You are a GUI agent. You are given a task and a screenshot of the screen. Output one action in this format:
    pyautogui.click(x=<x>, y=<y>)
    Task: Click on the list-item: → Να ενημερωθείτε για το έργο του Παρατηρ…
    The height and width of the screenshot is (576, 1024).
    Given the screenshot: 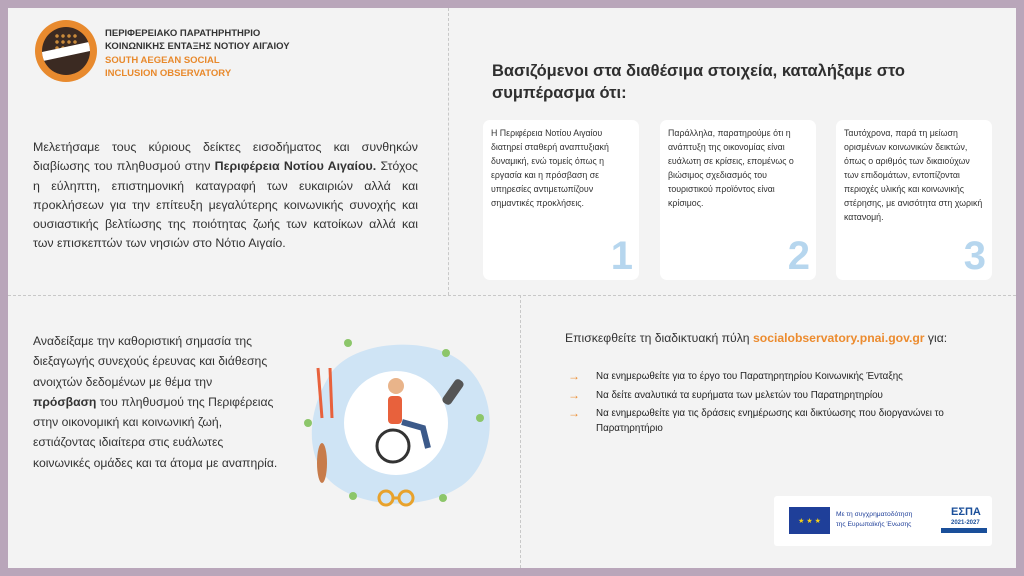 What is the action you would take?
    pyautogui.click(x=786, y=377)
    